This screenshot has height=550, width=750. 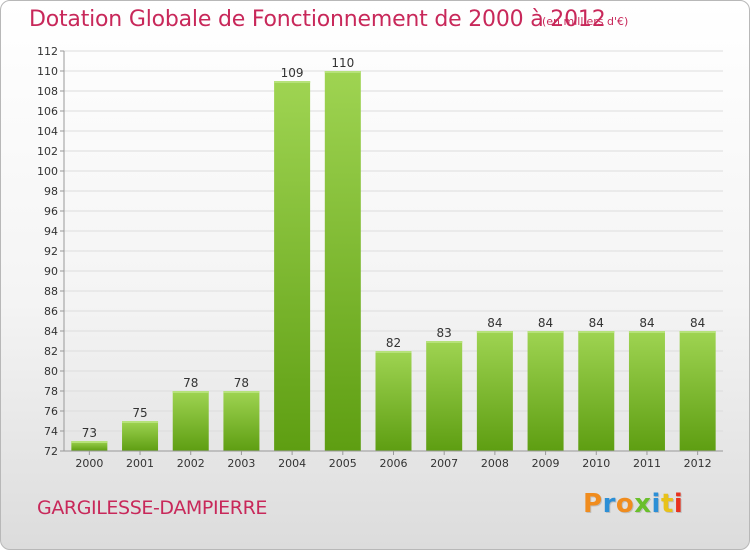 I want to click on x-tick-label: 2012, so click(x=698, y=463).